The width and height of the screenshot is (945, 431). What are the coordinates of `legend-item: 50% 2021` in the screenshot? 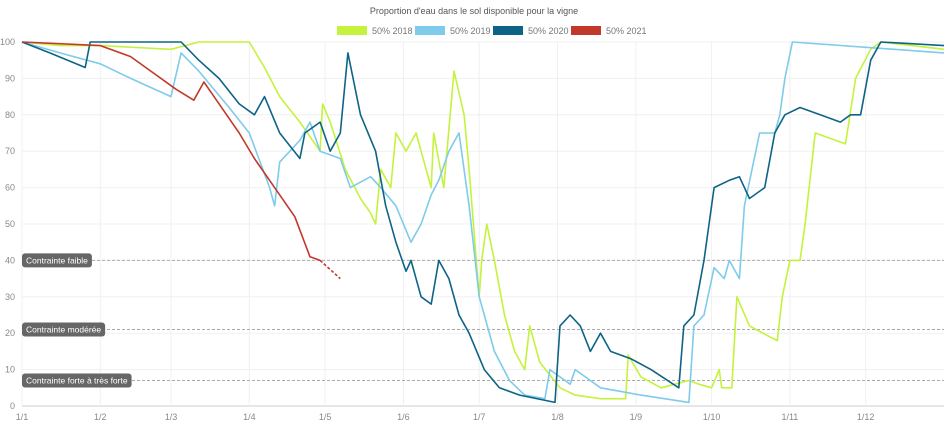 It's located at (609, 31).